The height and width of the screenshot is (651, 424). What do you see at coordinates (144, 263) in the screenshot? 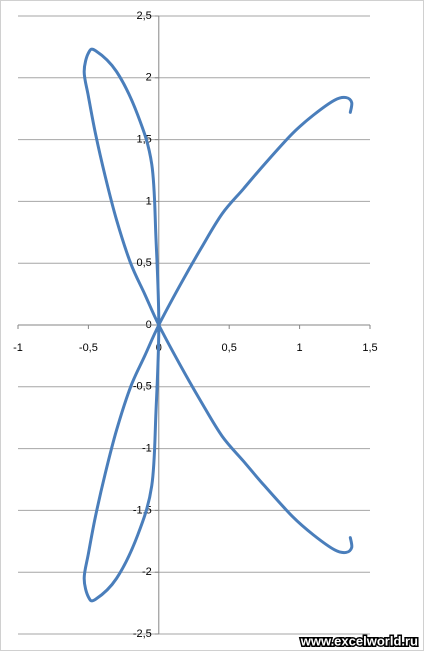
I see `y-tick-label: 0,5` at bounding box center [144, 263].